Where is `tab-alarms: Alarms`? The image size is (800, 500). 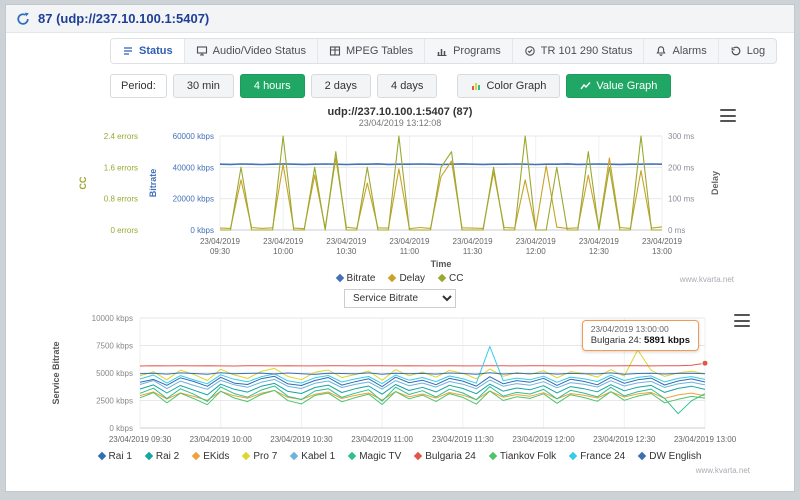
tab-alarms: Alarms is located at coordinates (681, 51).